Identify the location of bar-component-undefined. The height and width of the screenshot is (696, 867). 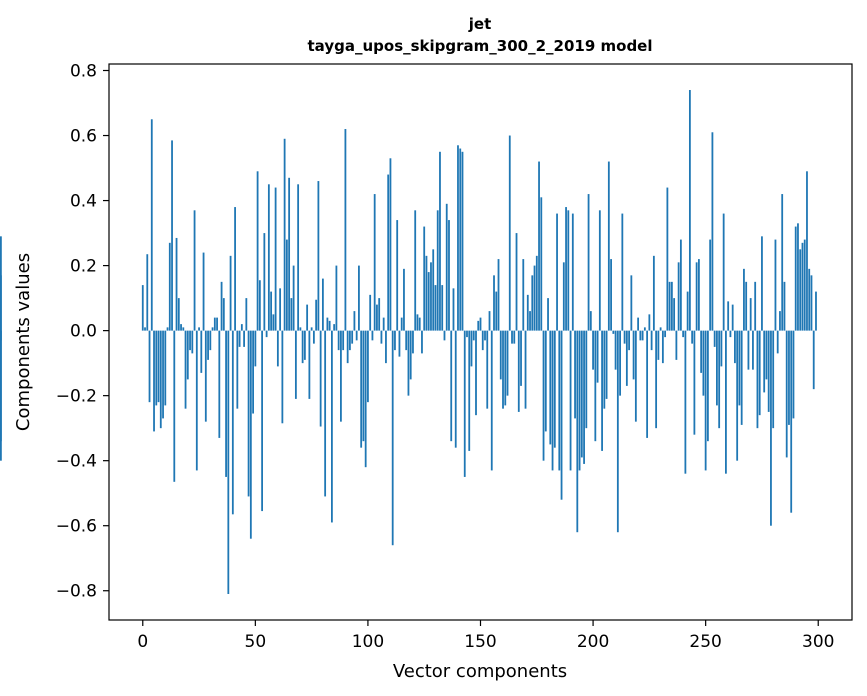
(1, 283).